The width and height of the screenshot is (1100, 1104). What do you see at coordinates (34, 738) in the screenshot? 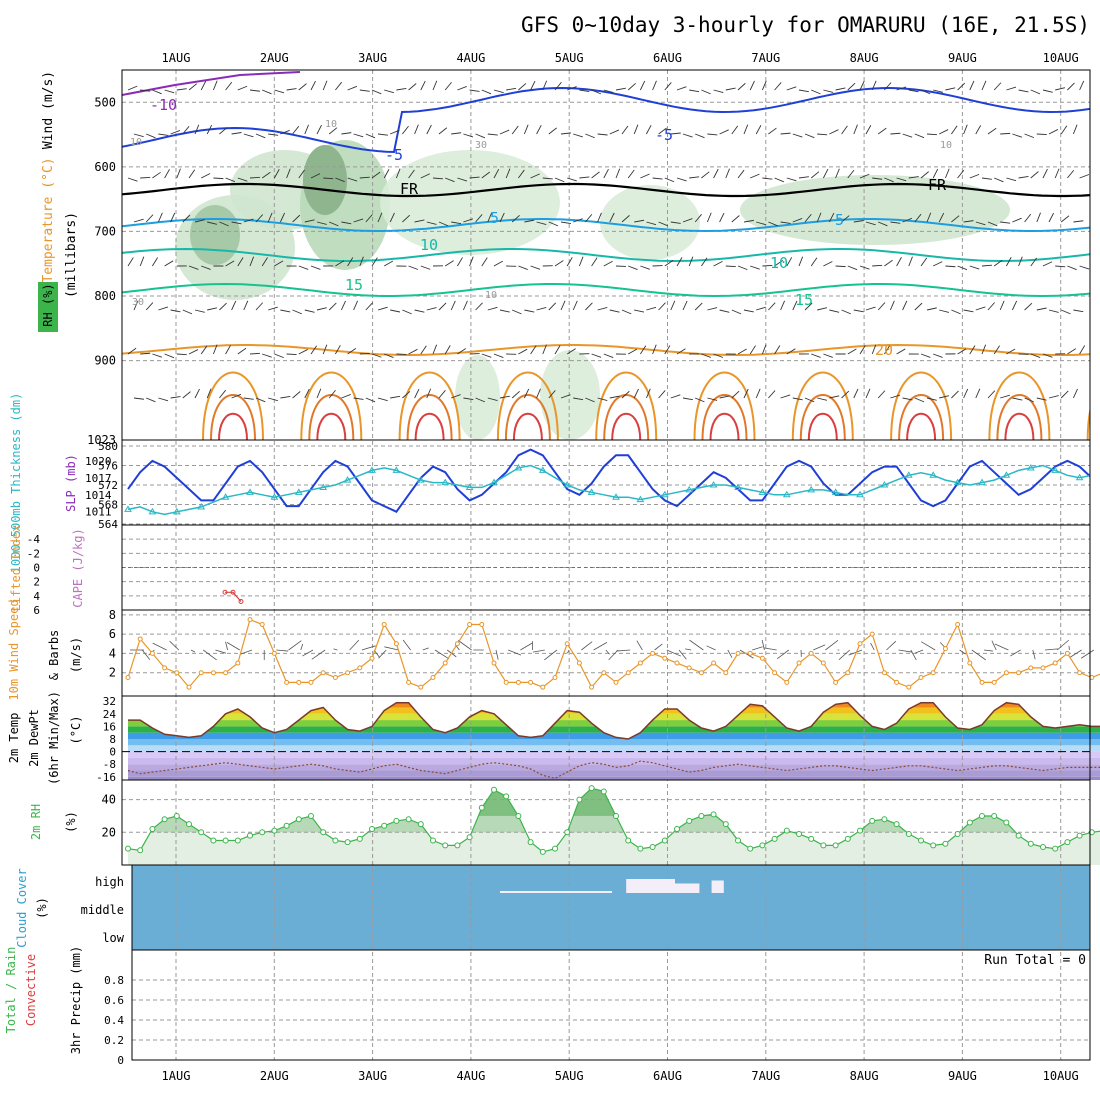
I see `temp-ylabel-mid: 2m DewPt` at bounding box center [34, 738].